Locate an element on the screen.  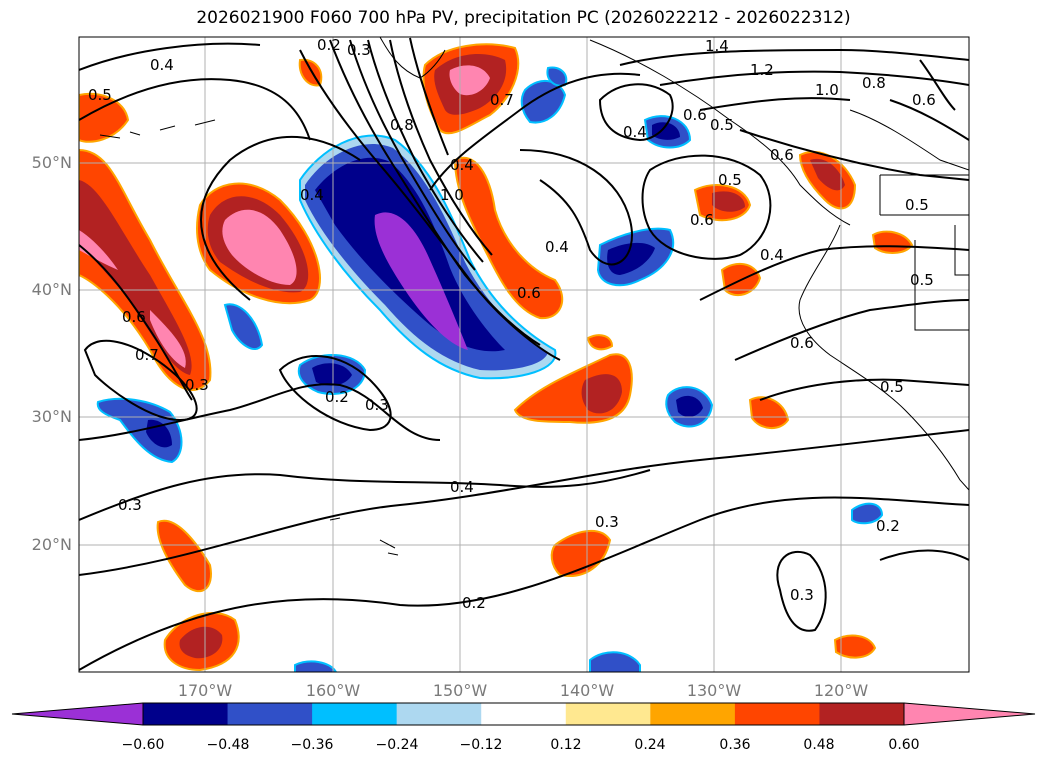
colorbar-tick-label: 0.24 is located at coordinates (650, 745).